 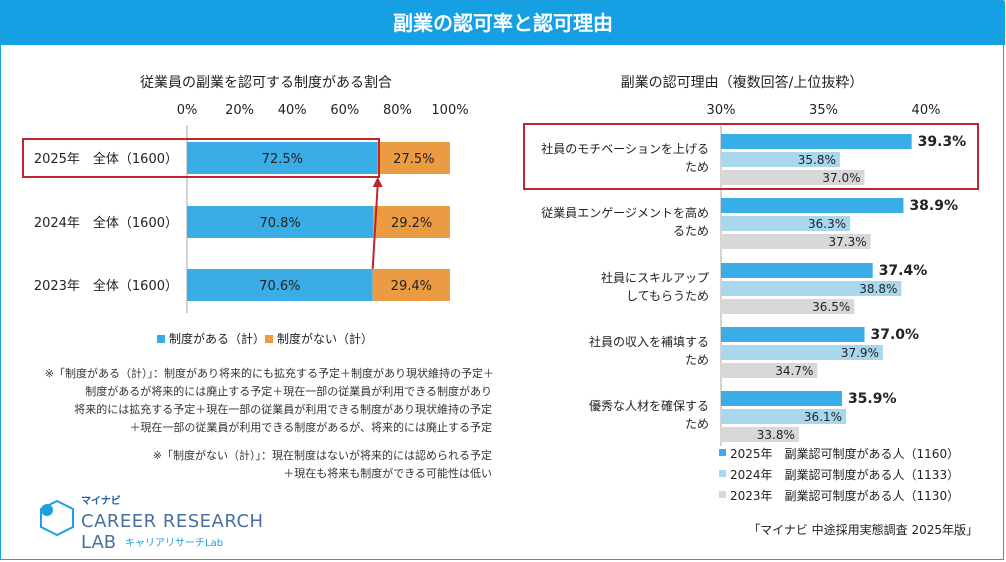 What do you see at coordinates (823, 110) in the screenshot?
I see `right-x-tick-label: 35%` at bounding box center [823, 110].